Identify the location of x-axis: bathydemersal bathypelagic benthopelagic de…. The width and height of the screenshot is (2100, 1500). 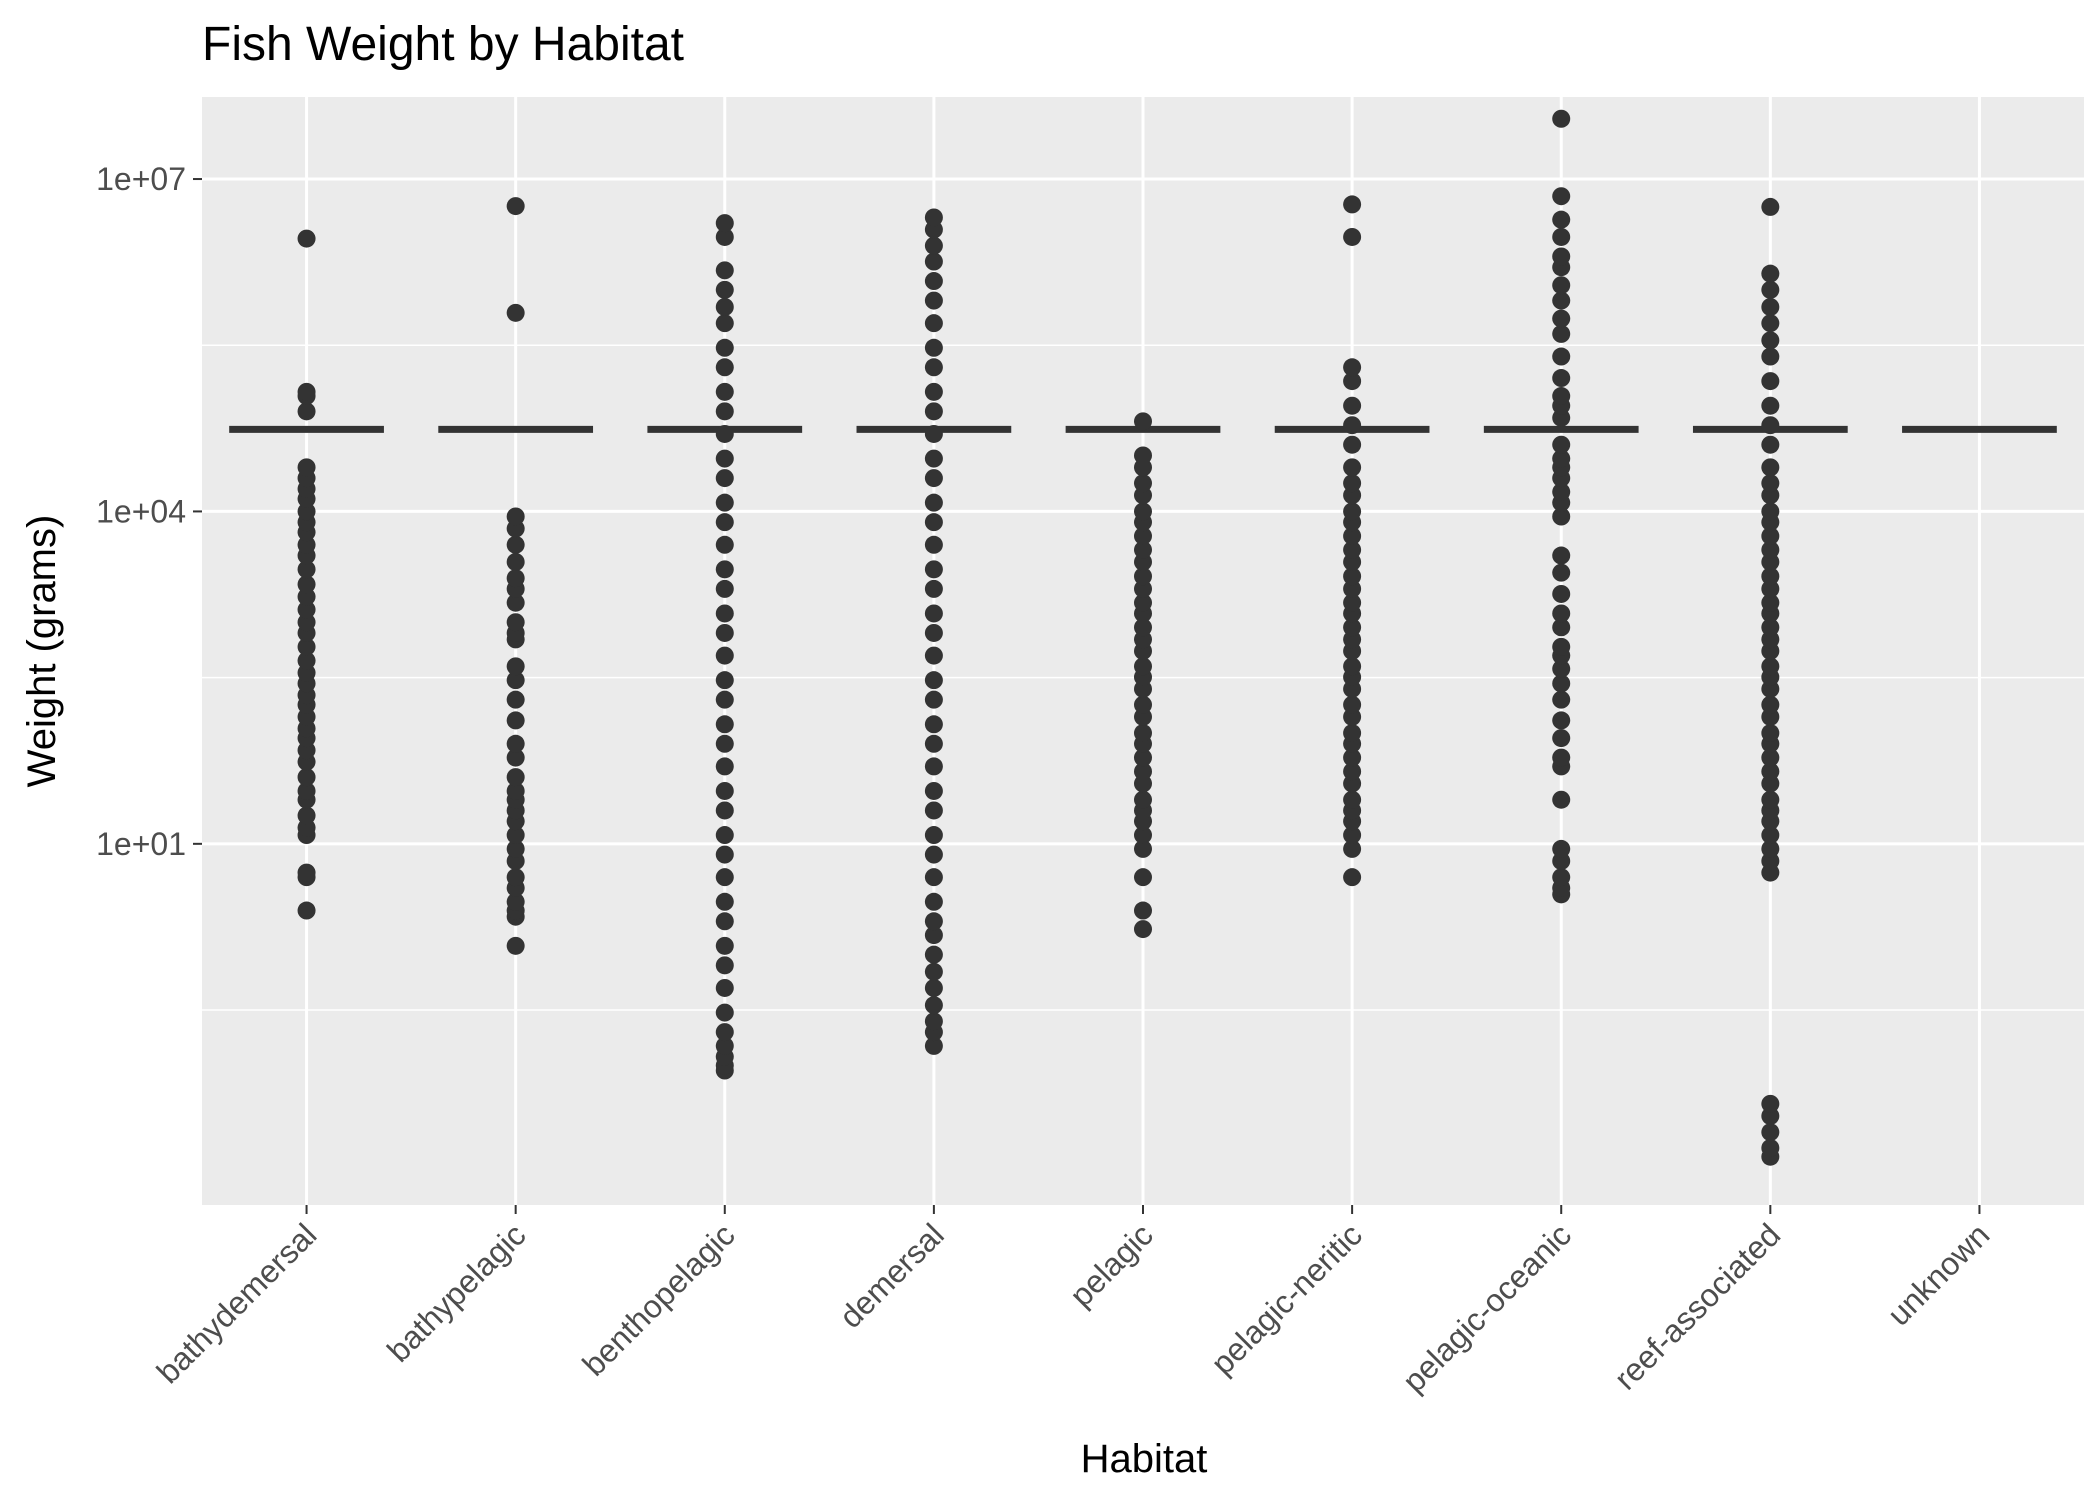
(1073, 1302).